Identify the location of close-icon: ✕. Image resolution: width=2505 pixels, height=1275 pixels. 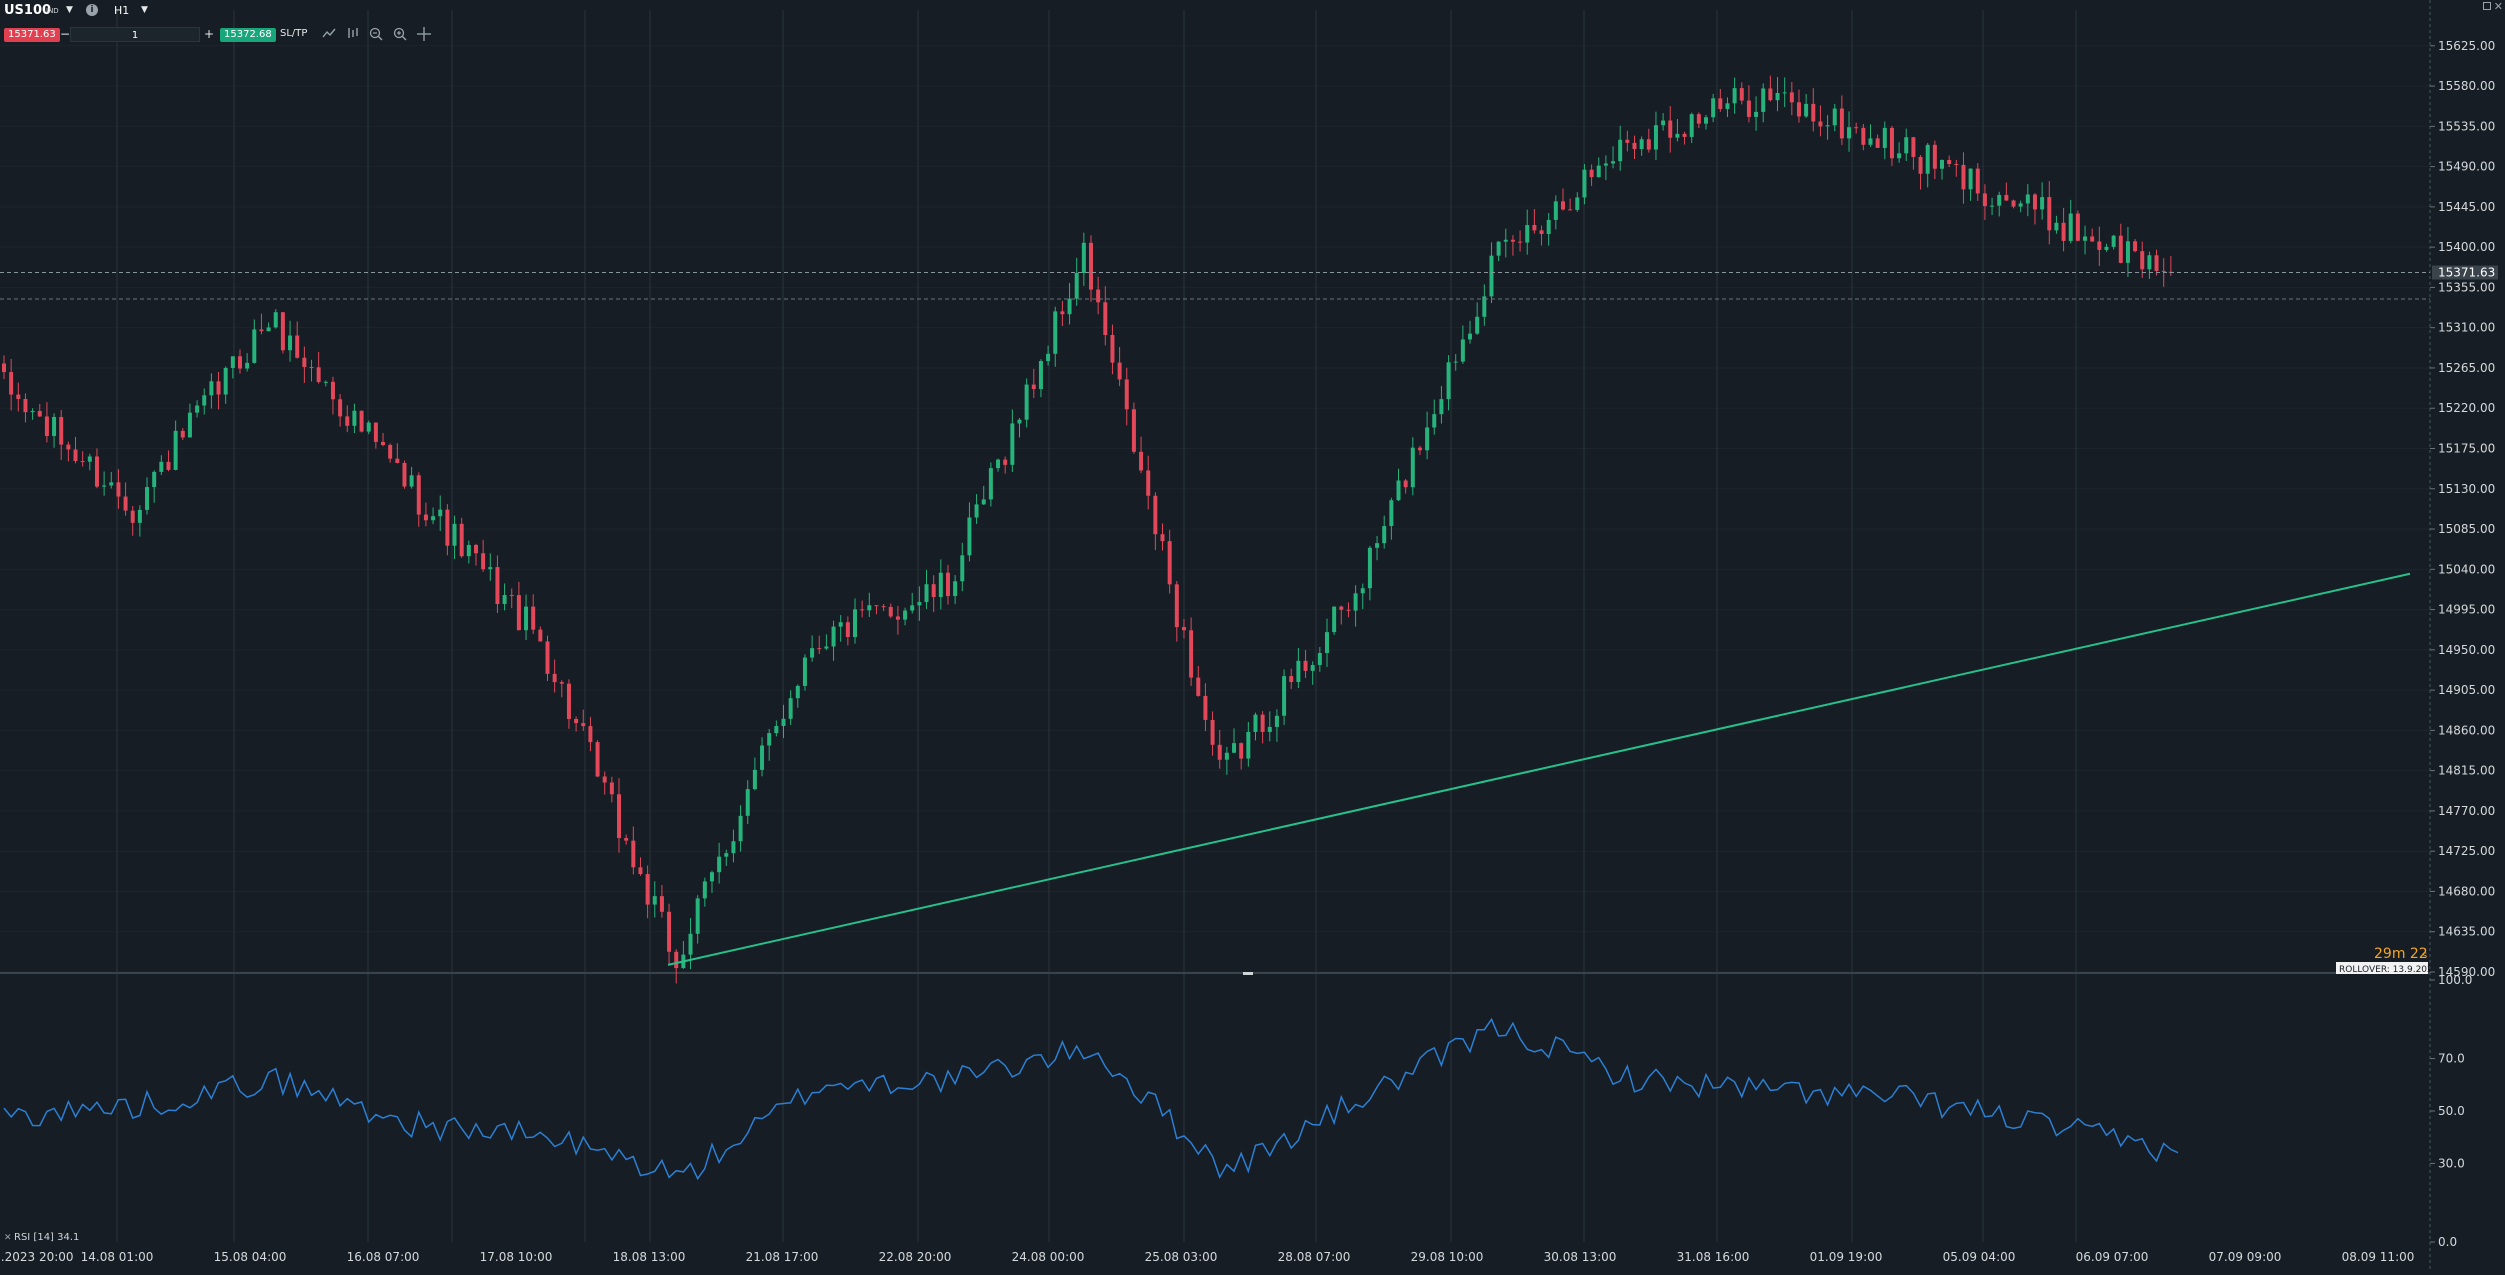
(2498, 6).